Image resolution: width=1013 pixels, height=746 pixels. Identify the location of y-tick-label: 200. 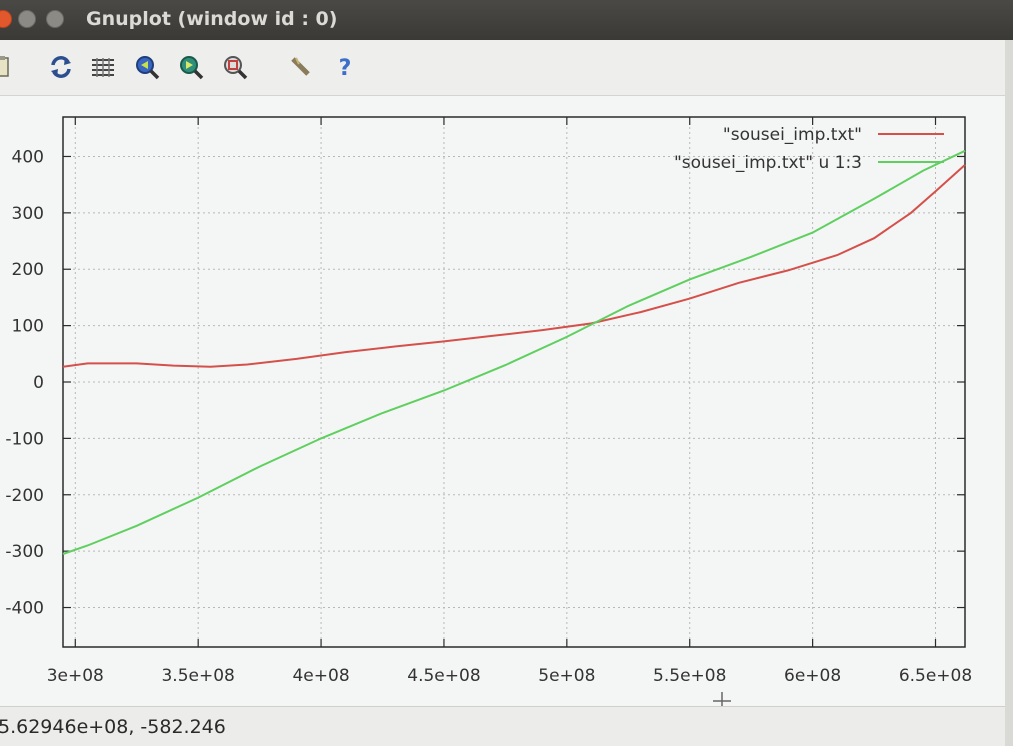
(28, 270).